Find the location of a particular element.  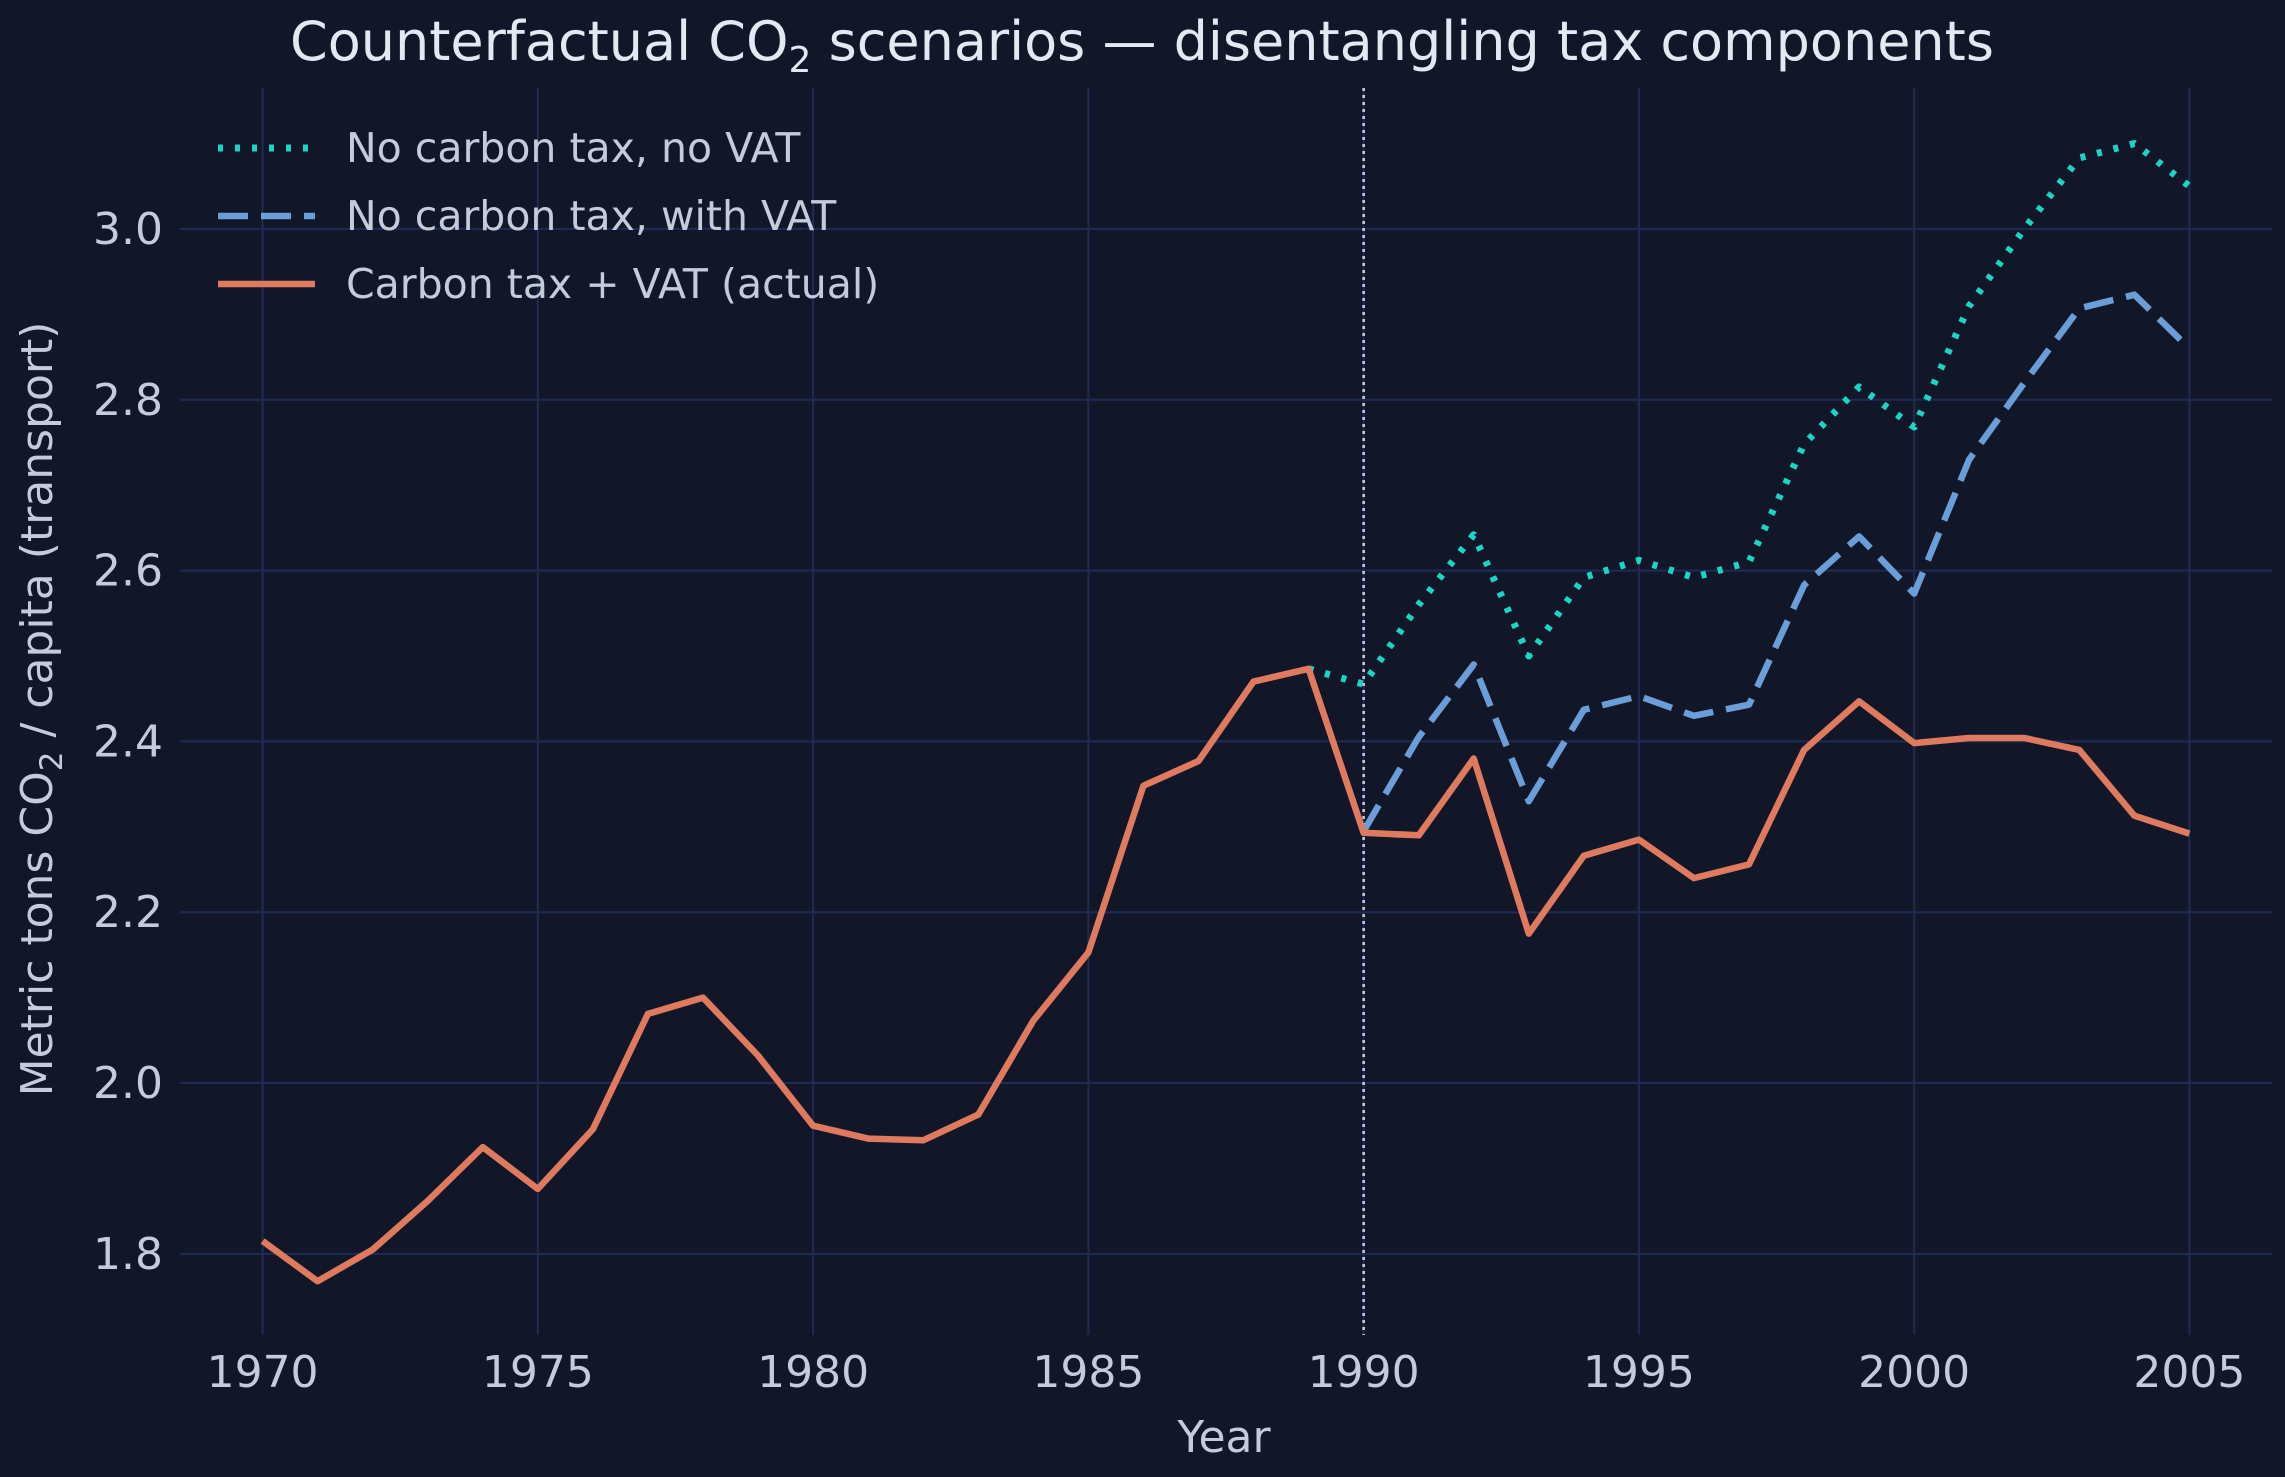

legend-label-3: Carbon tax + VAT (actual) is located at coordinates (612, 284).